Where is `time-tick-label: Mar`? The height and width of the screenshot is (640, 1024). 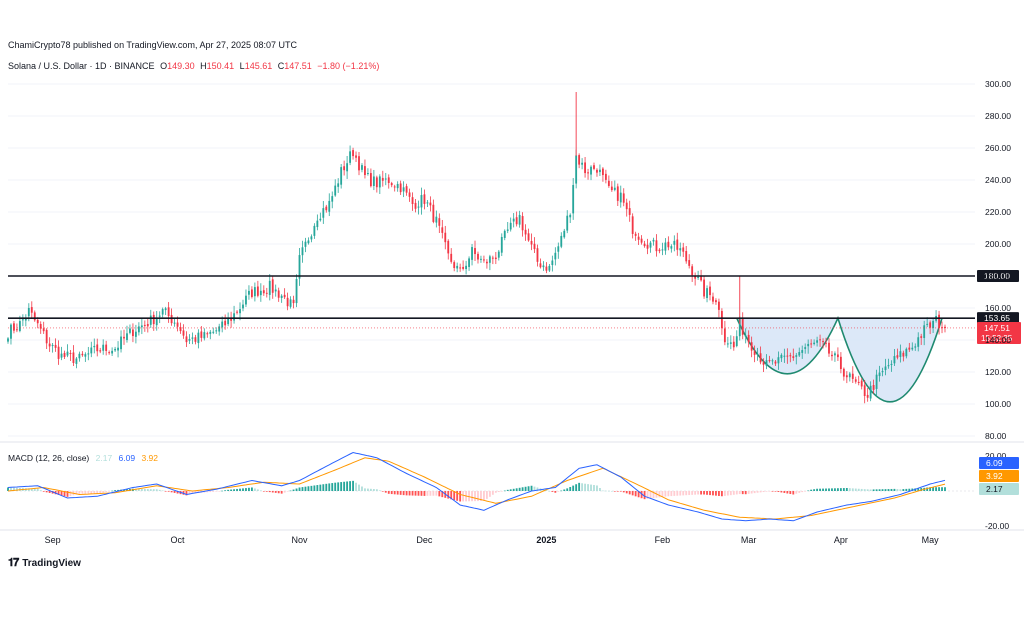 time-tick-label: Mar is located at coordinates (749, 540).